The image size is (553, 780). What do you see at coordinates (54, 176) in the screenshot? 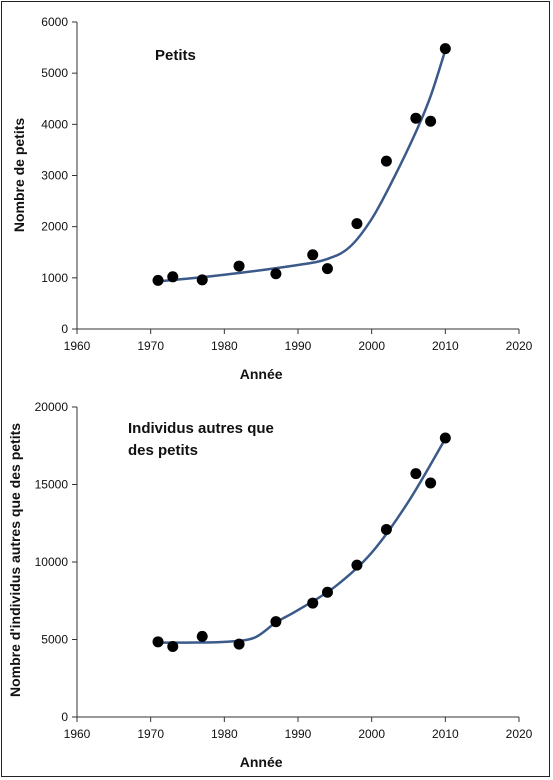
I see `y-tick-label: 3000` at bounding box center [54, 176].